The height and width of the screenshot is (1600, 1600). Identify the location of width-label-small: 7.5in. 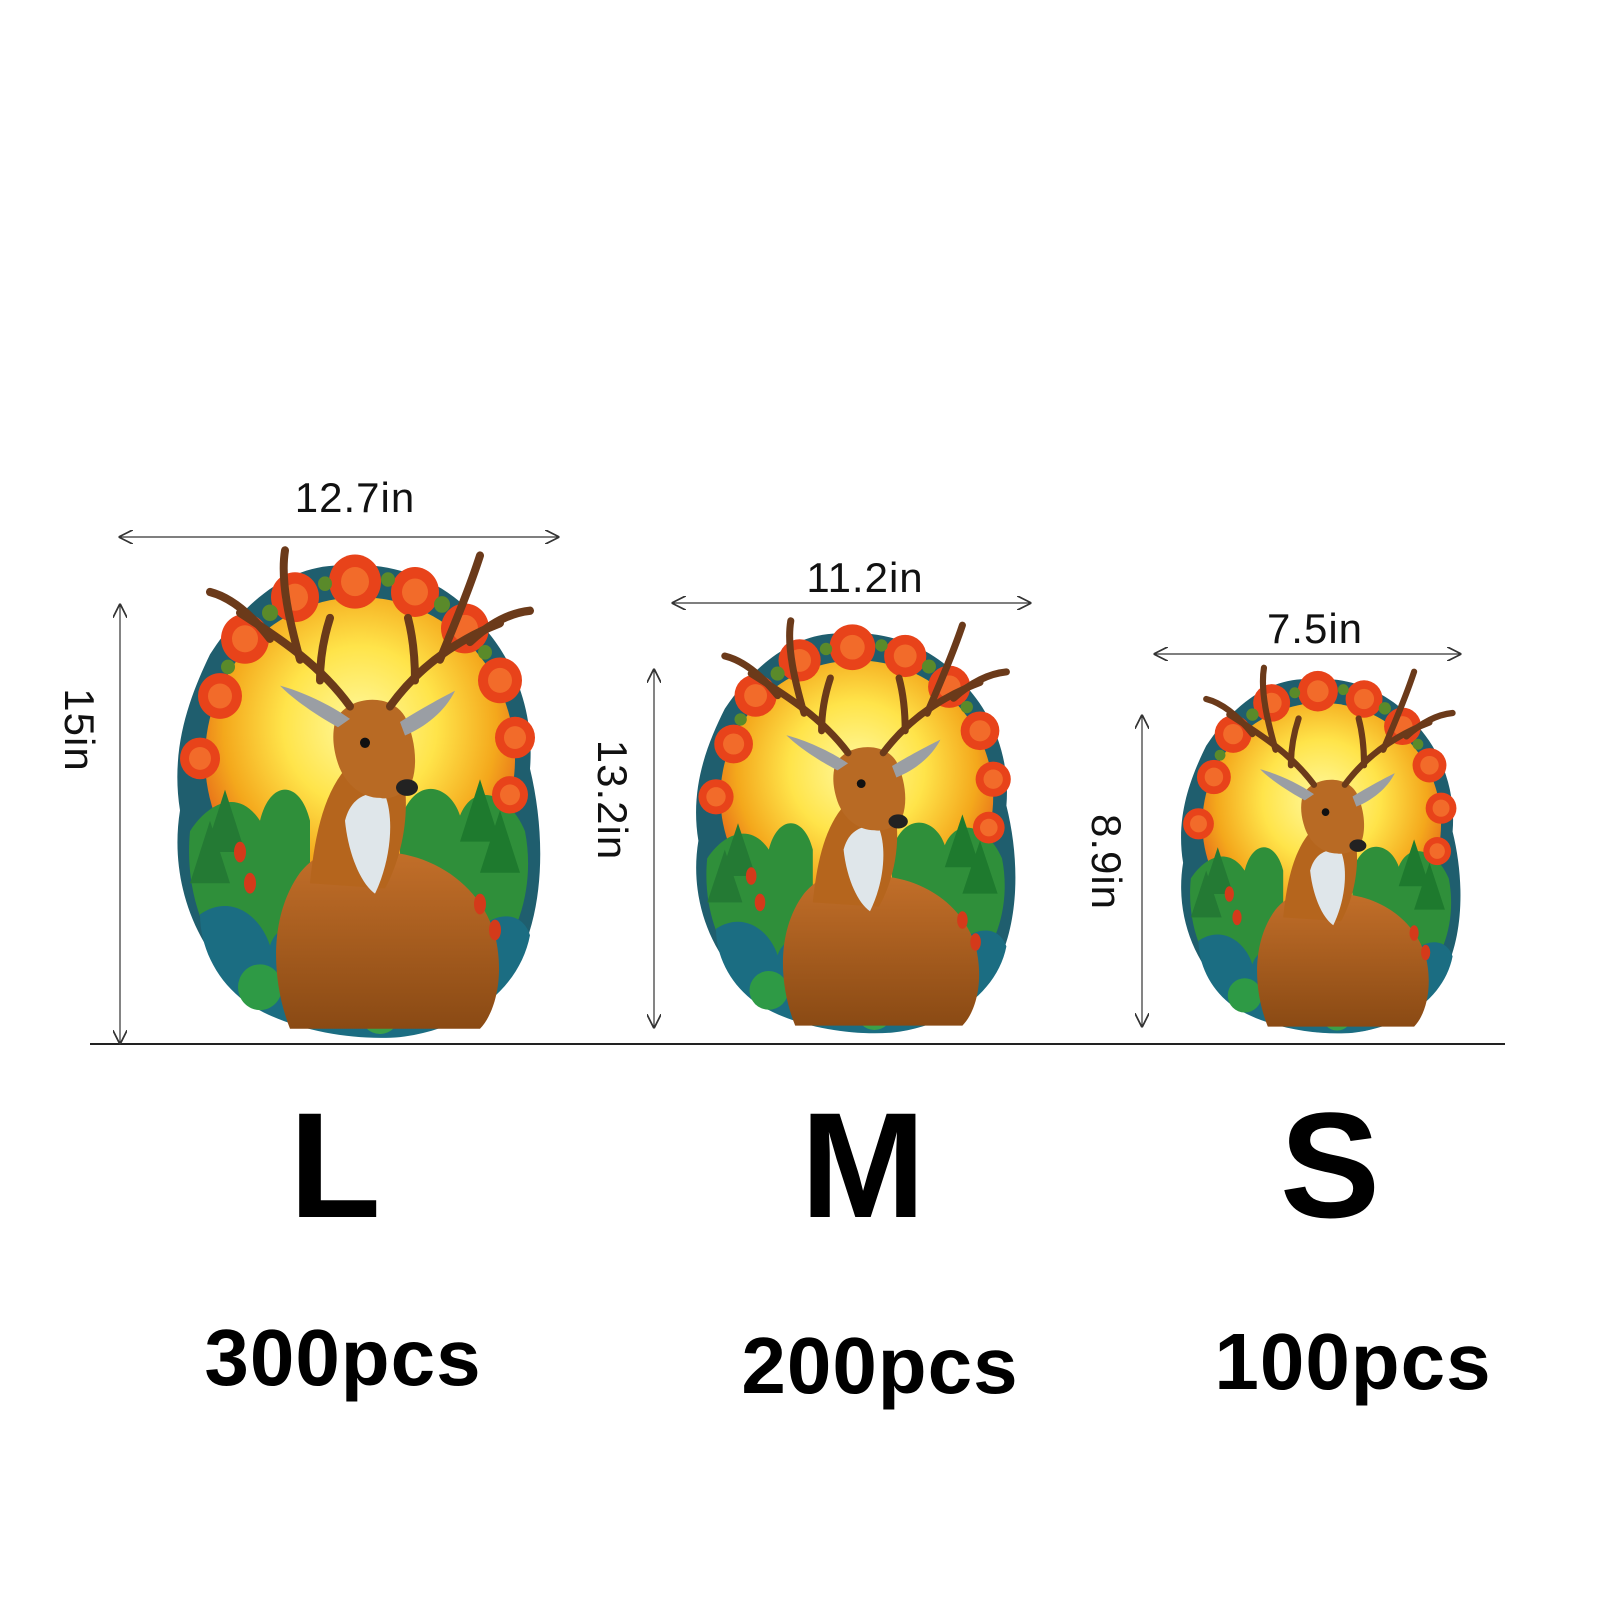
(1315, 628).